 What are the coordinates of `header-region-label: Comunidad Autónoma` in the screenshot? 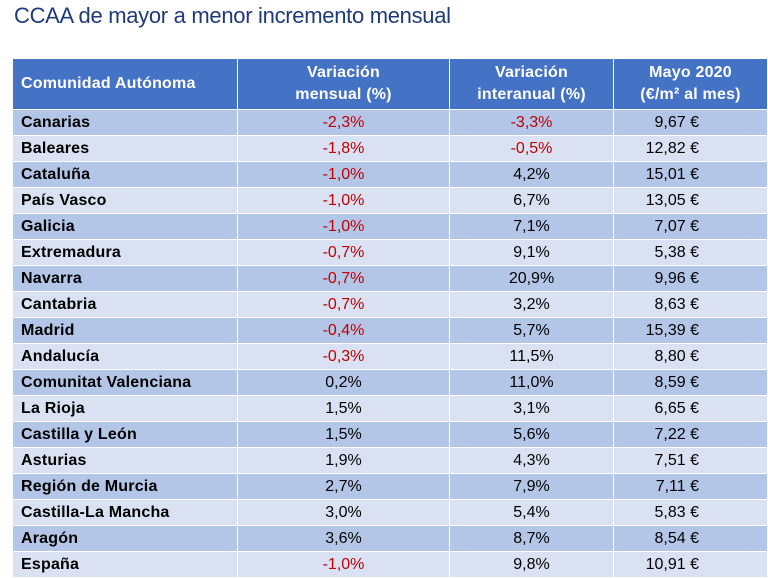 It's located at (108, 83).